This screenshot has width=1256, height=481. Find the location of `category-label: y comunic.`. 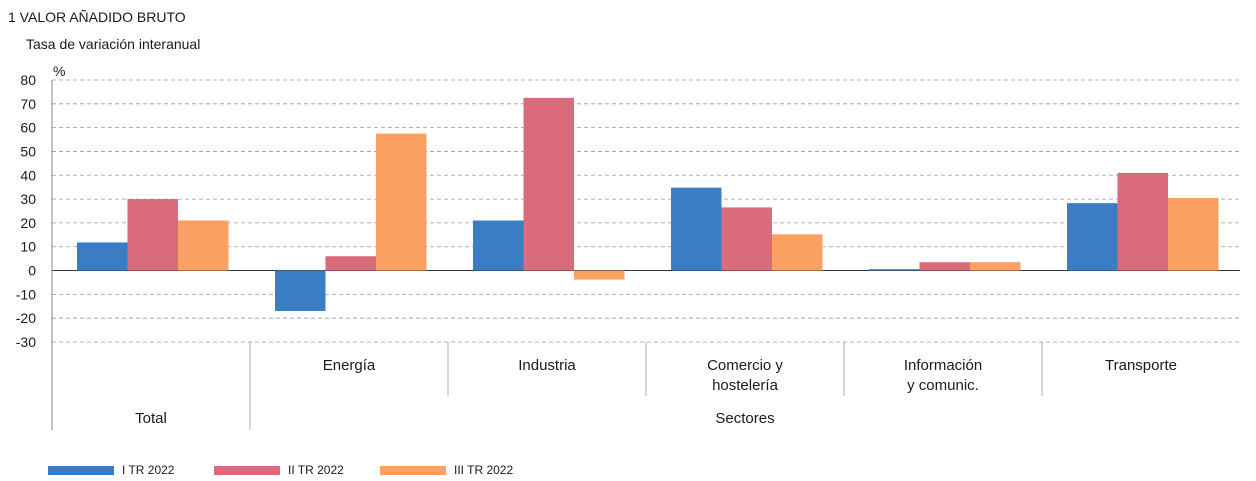

category-label: y comunic. is located at coordinates (943, 385).